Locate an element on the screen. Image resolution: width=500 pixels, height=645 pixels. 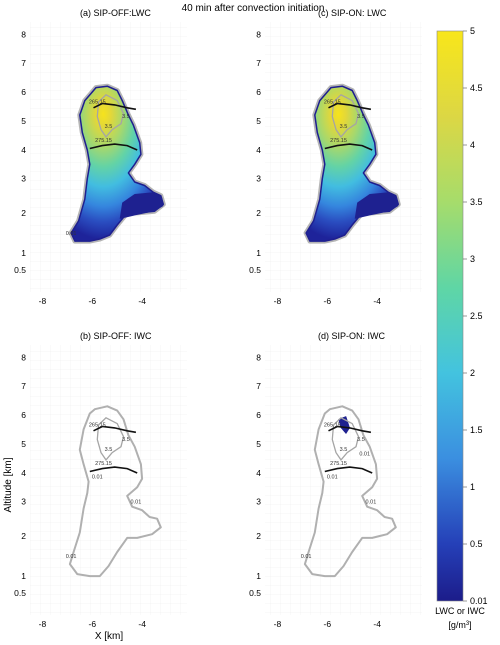
colorbar-tick-label: 3.5 is located at coordinates (476, 202).